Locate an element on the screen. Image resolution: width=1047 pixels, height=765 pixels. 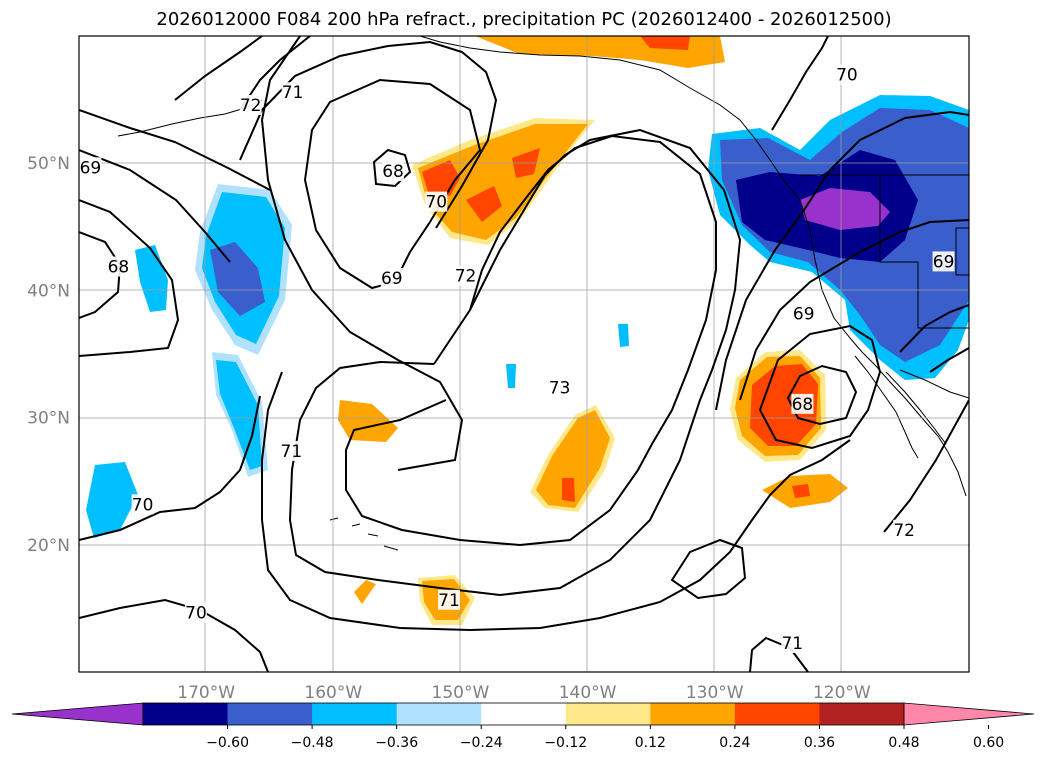
gulf-of-california is located at coordinates (916, 408).